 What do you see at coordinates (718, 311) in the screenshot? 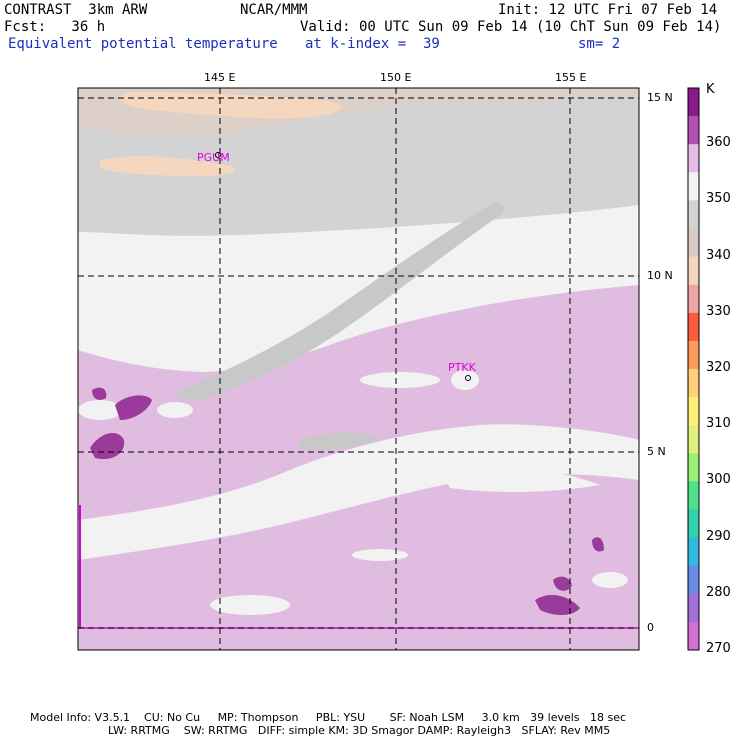
I see `colorbar-tick-label: 330` at bounding box center [718, 311].